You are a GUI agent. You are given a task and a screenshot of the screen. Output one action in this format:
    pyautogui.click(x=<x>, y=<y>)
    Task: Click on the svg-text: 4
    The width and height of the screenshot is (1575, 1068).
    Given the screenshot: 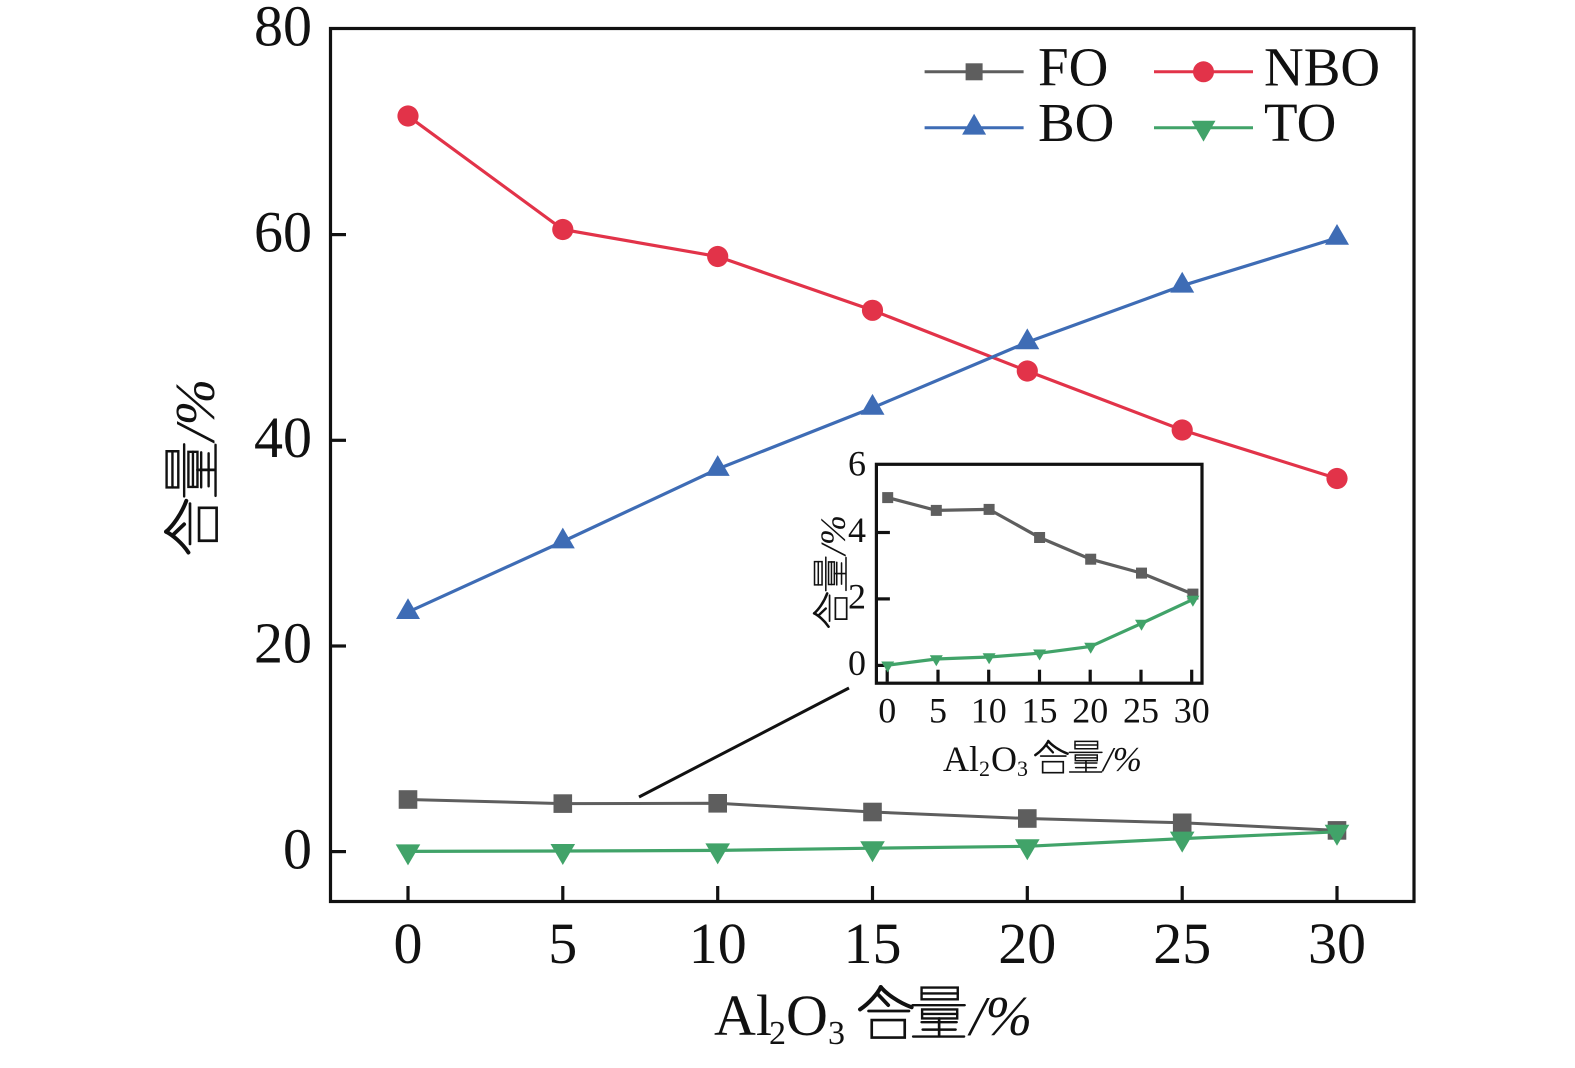 What is the action you would take?
    pyautogui.click(x=857, y=530)
    